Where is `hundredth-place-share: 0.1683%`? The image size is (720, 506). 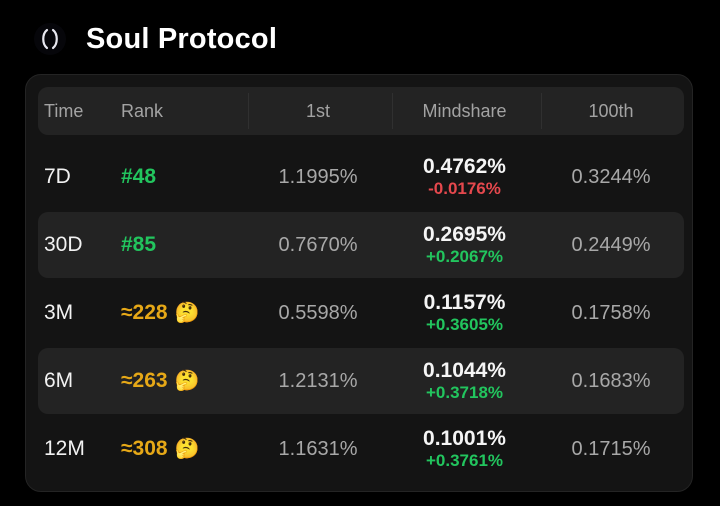 hundredth-place-share: 0.1683% is located at coordinates (611, 380).